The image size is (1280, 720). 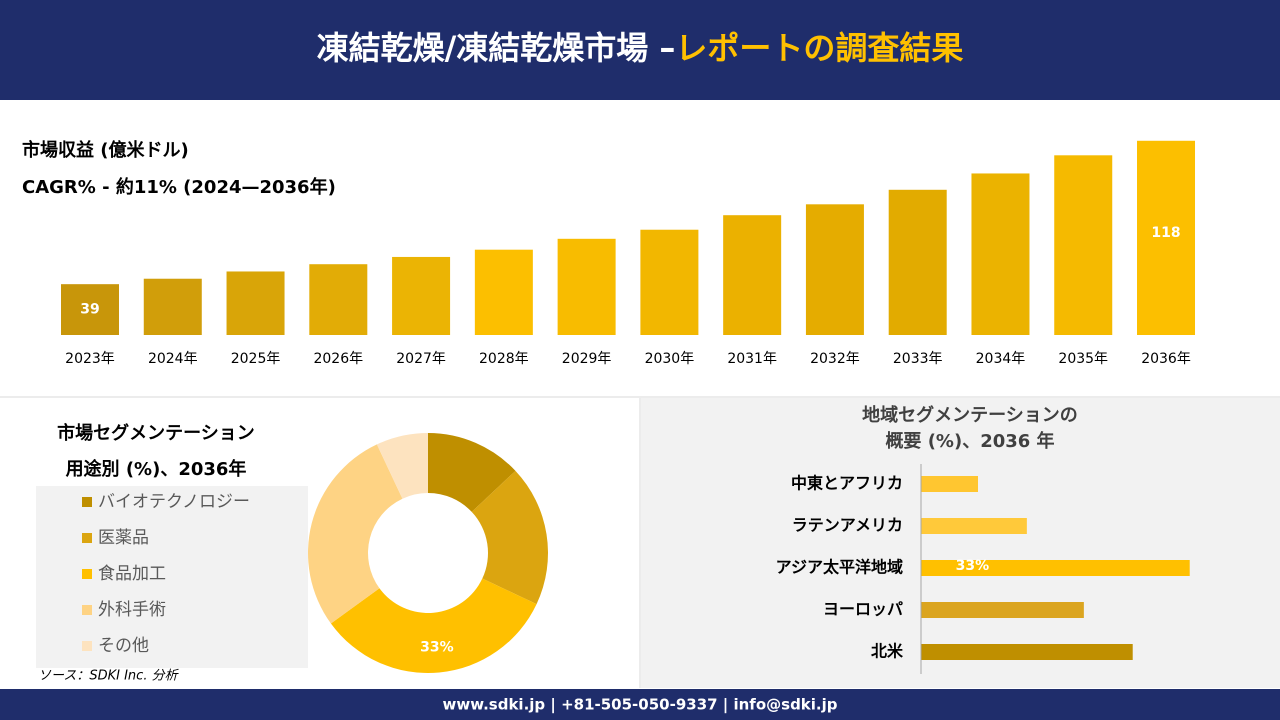 What do you see at coordinates (256, 359) in the screenshot?
I see `x-tick-label: 2025年` at bounding box center [256, 359].